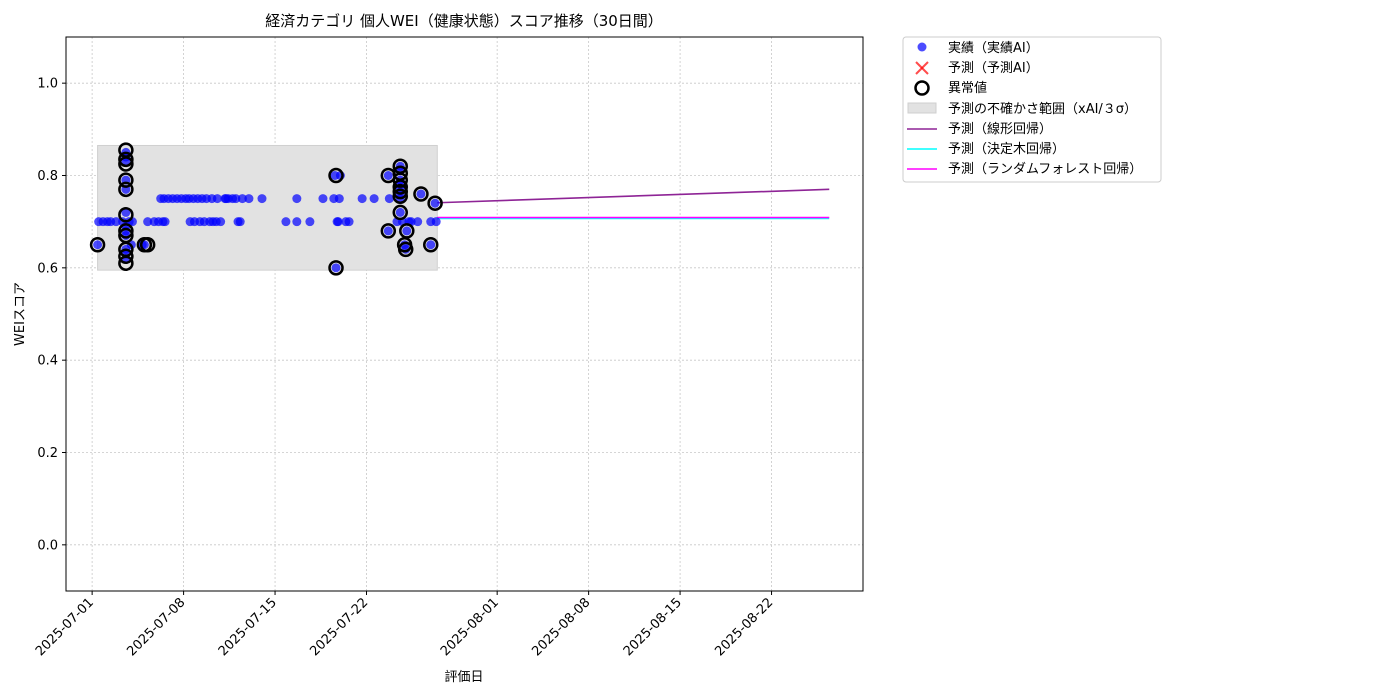  What do you see at coordinates (744, 627) in the screenshot?
I see `x-tick-label: 2025-08-22` at bounding box center [744, 627].